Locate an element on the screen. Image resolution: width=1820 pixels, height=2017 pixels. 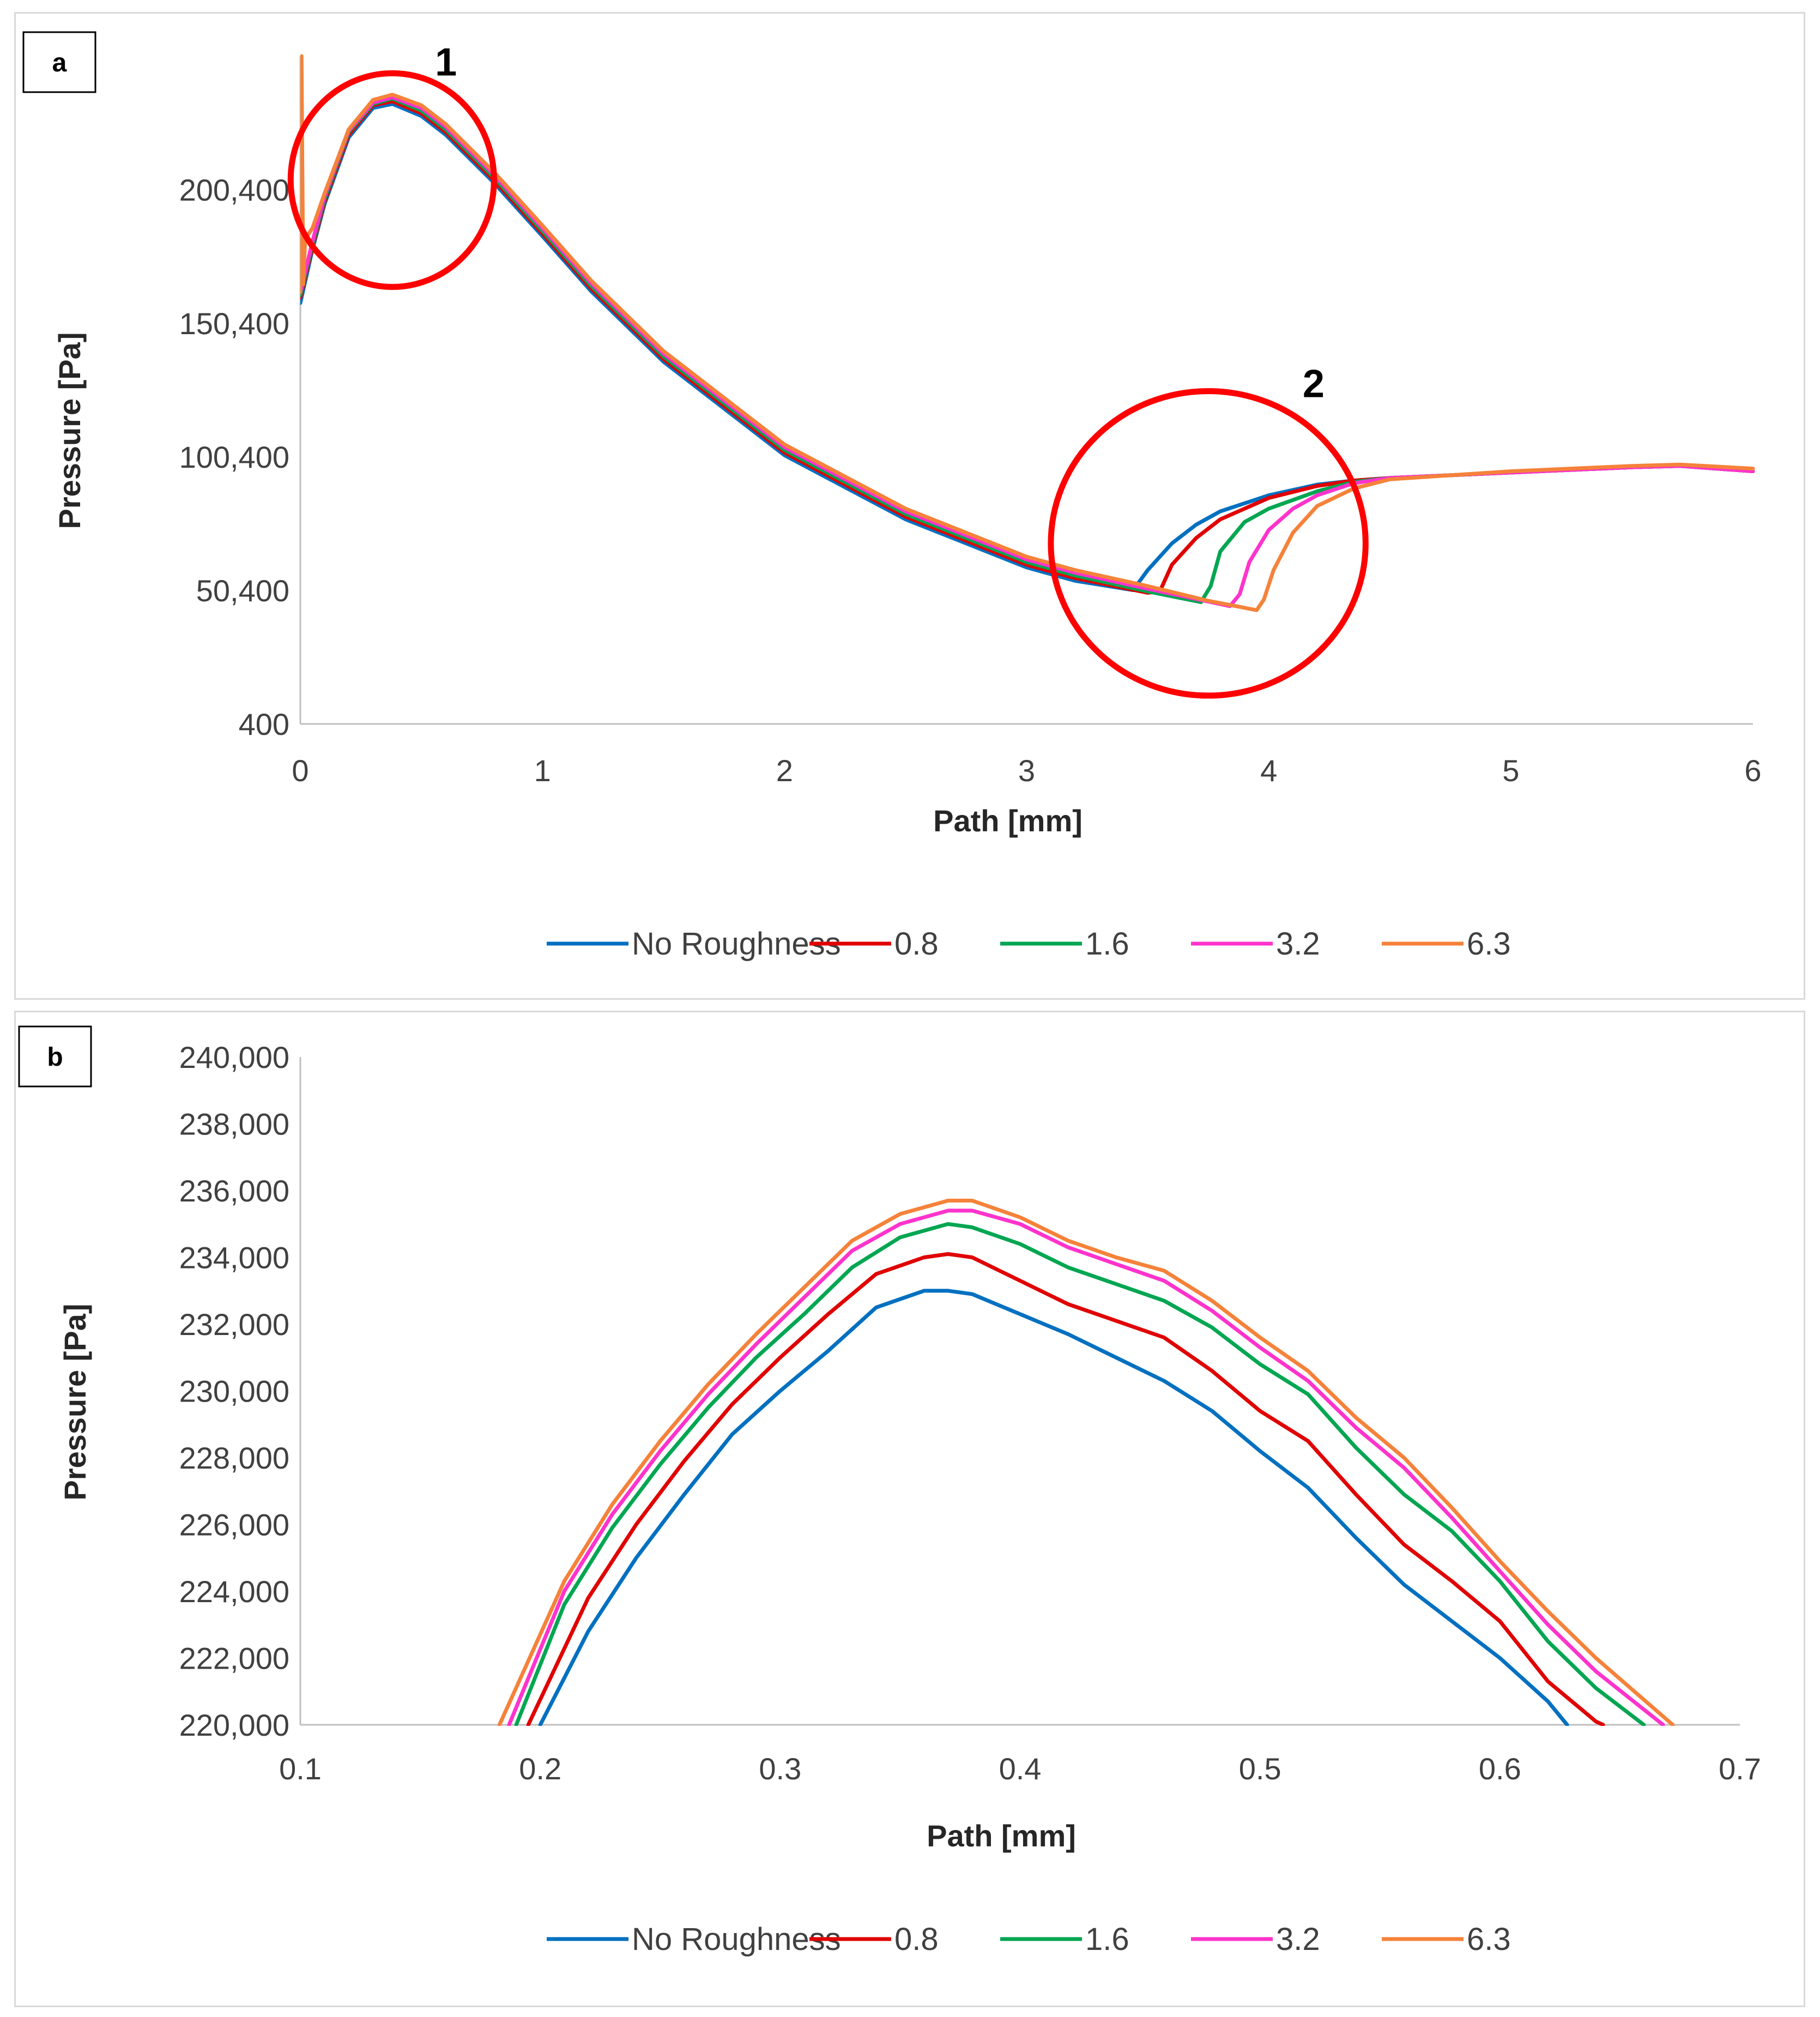
series-line-no-roughness is located at coordinates (1053, 1507).